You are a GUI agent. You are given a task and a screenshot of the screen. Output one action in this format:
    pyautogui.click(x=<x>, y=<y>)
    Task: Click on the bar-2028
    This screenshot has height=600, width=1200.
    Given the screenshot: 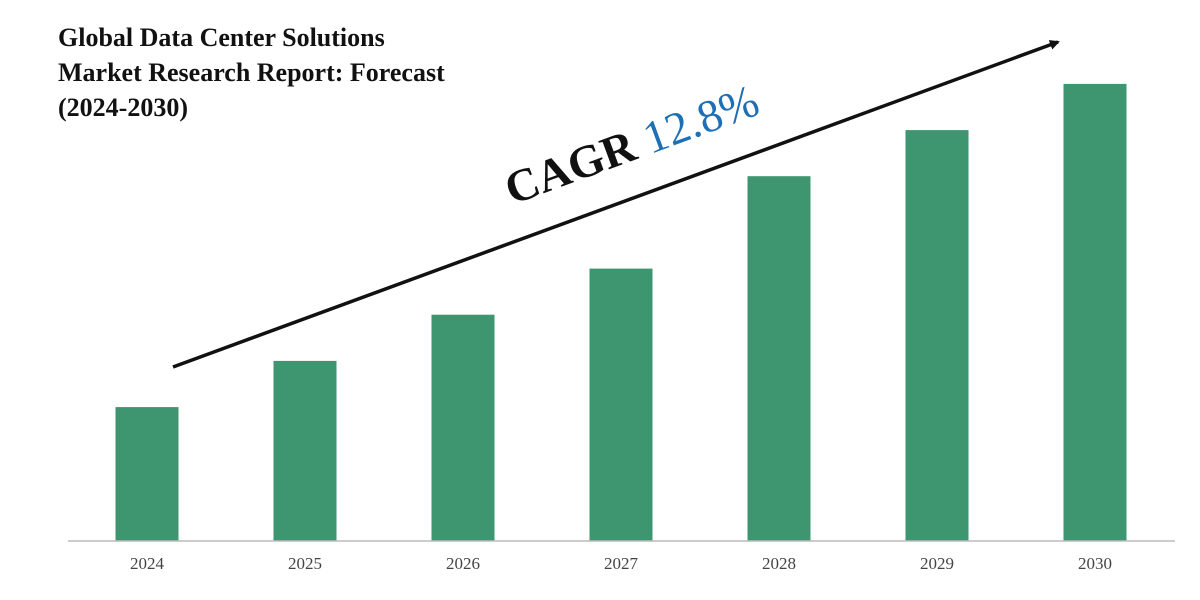 What is the action you would take?
    pyautogui.click(x=779, y=358)
    